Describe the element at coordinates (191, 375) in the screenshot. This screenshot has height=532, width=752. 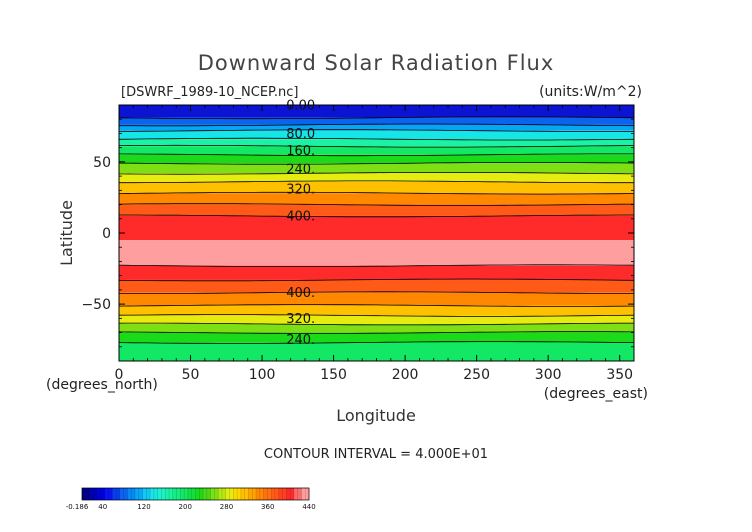
I see `x-tick-label: 50` at that location.